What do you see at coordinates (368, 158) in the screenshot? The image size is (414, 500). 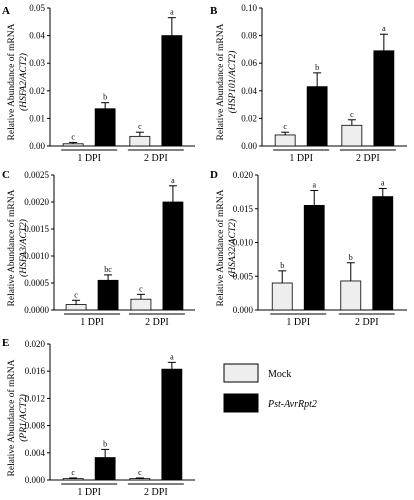 I see `panel-b-xcat-label: 2 DPI` at bounding box center [368, 158].